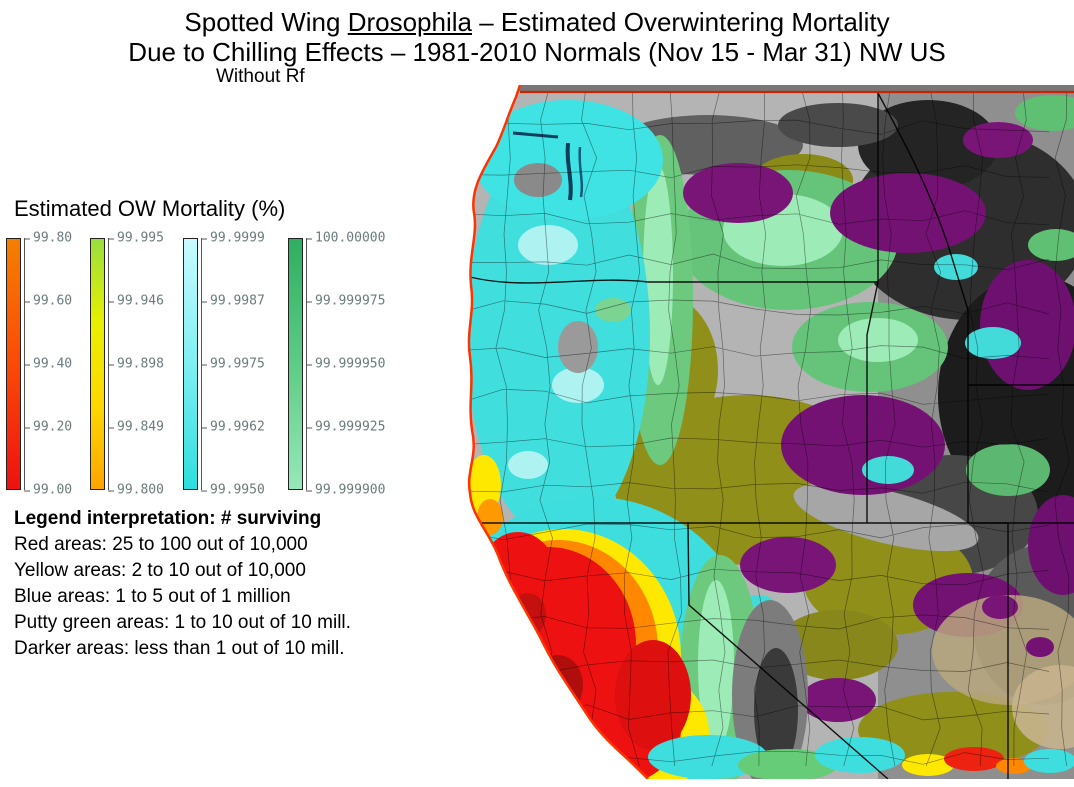 This screenshot has height=787, width=1074. I want to click on variant-label: Without Rf, so click(260, 76).